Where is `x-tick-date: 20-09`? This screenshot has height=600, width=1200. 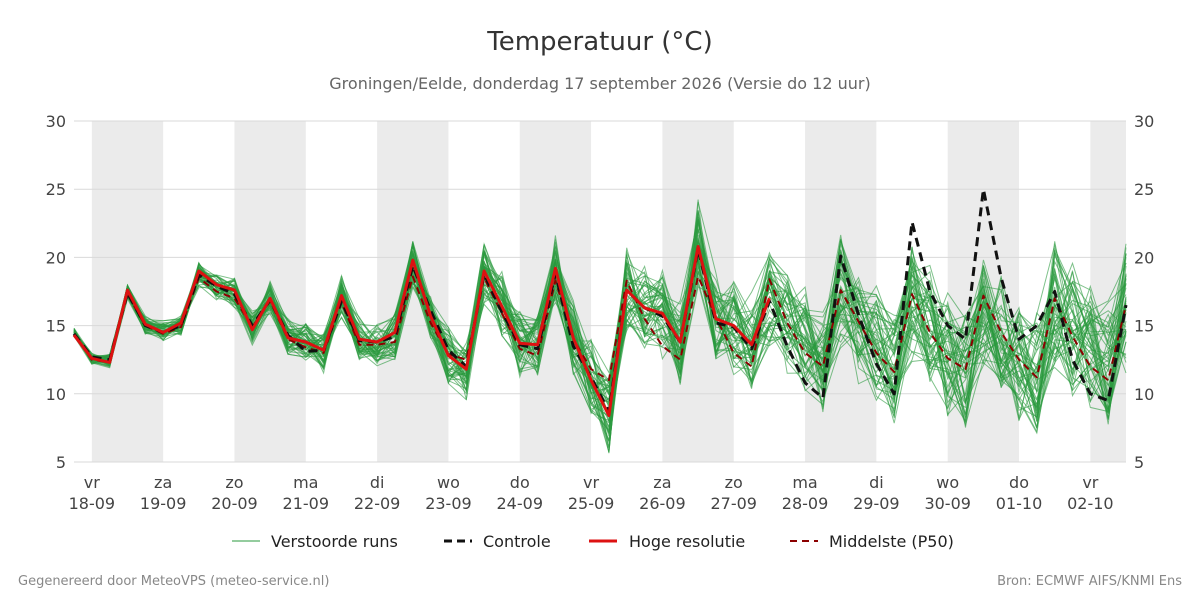 x-tick-date: 20-09 is located at coordinates (234, 503).